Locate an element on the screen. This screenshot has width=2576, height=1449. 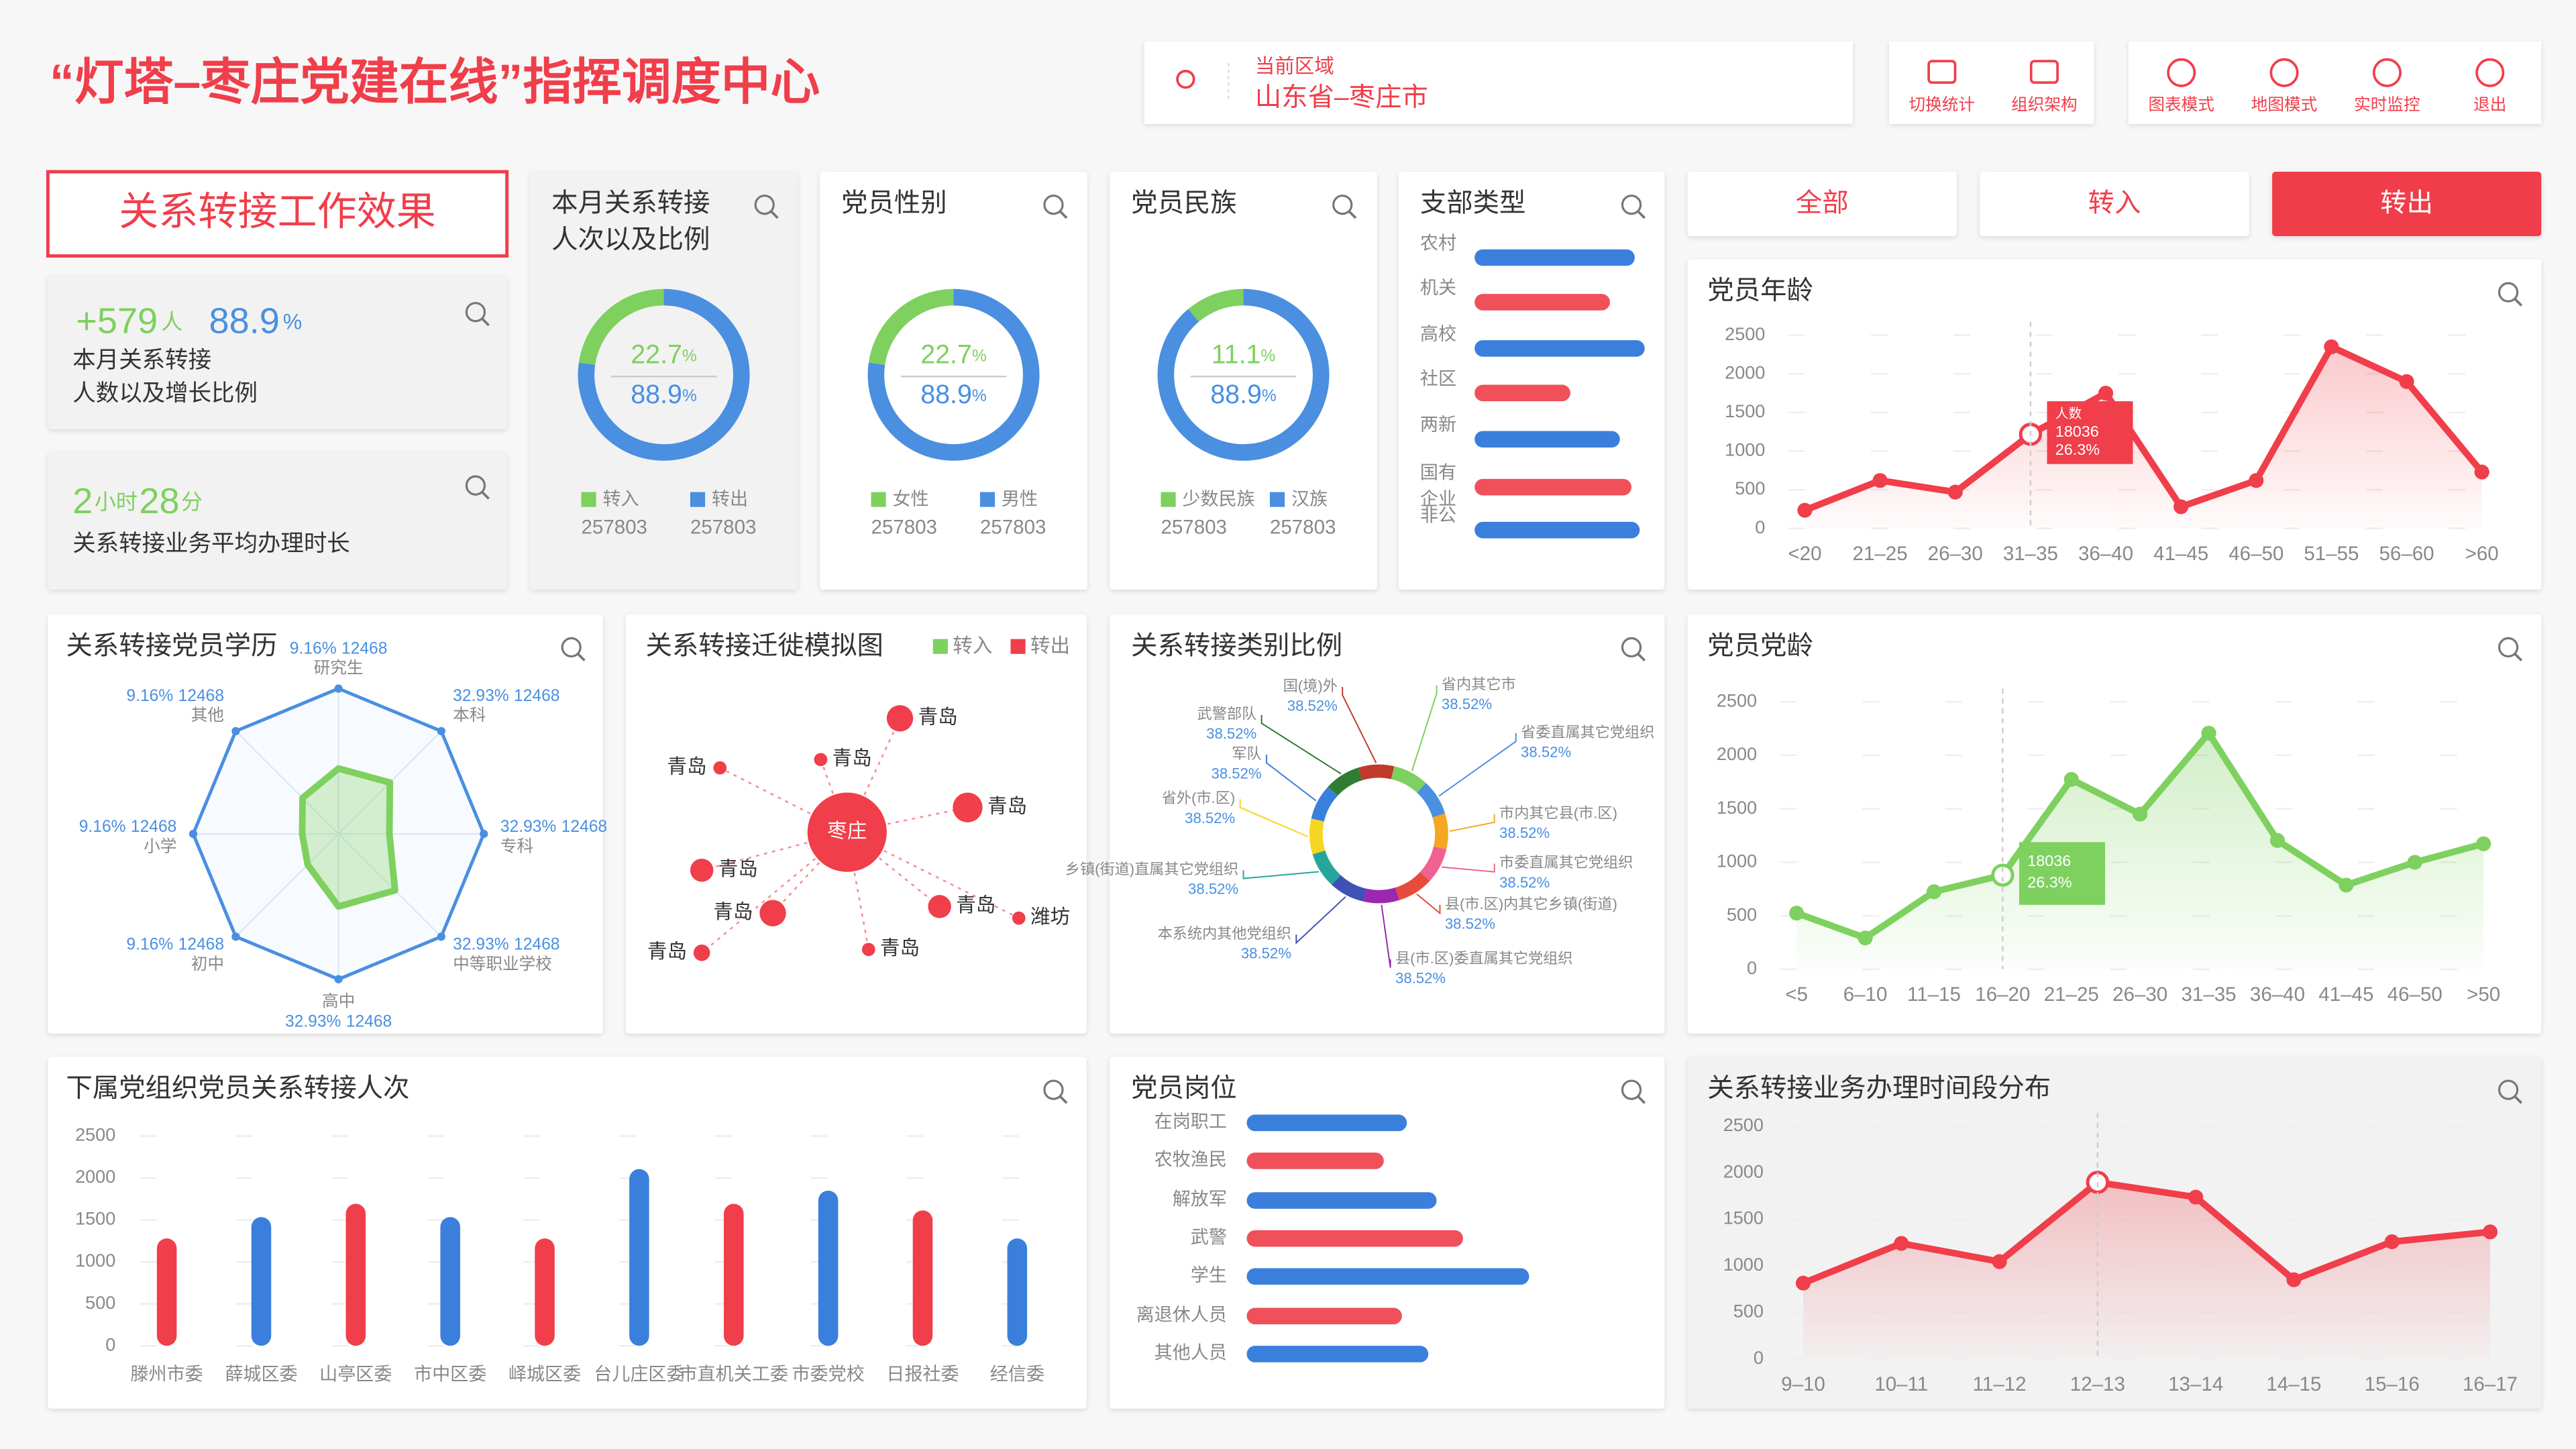
category-label: 在岗职工 is located at coordinates (1191, 1121).